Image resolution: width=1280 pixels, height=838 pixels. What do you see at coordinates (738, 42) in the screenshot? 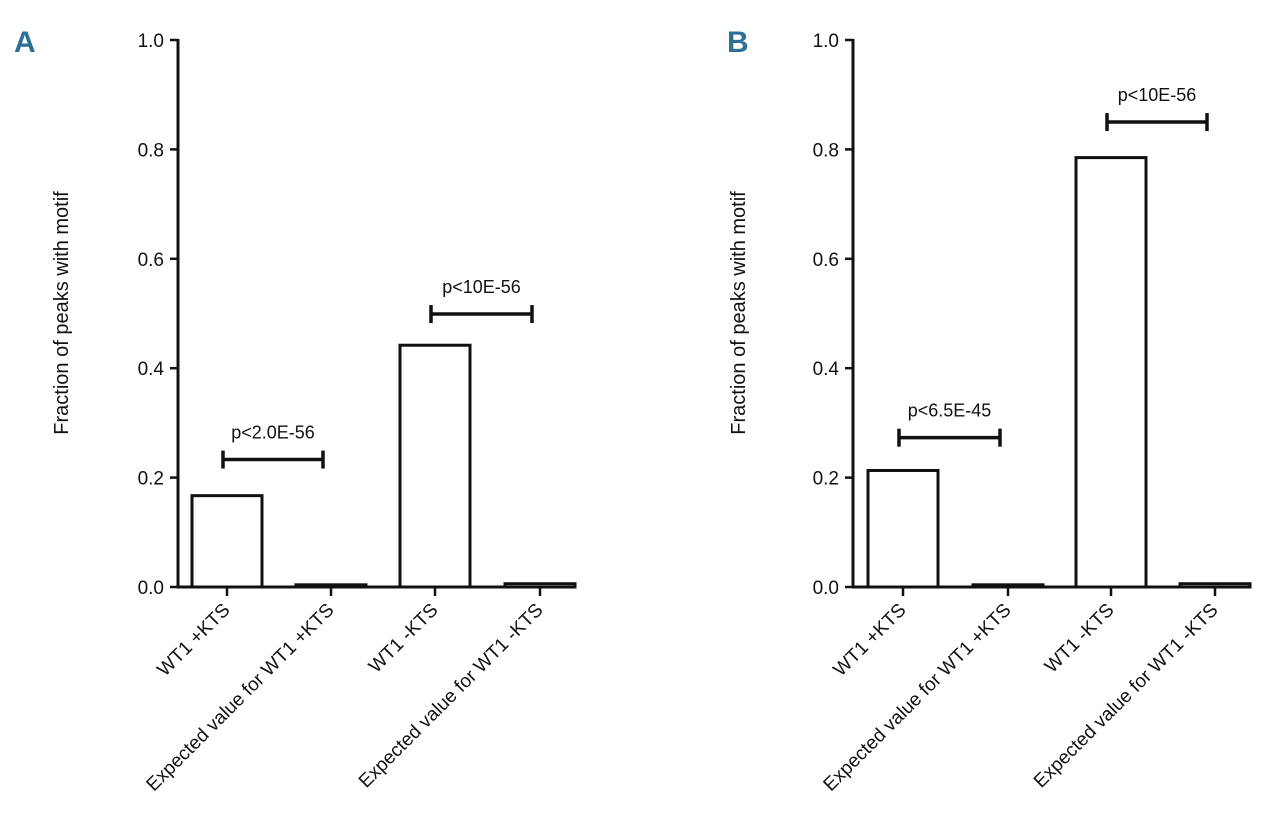
I see `panel-letter: B` at bounding box center [738, 42].